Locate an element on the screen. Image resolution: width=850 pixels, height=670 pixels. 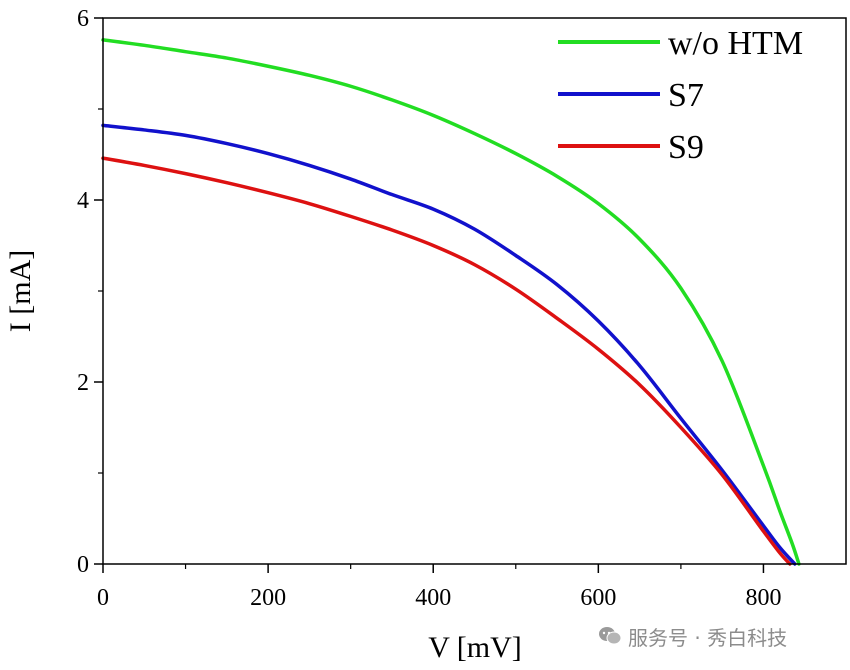
y-tick-label: 6 is located at coordinates (83, 19).